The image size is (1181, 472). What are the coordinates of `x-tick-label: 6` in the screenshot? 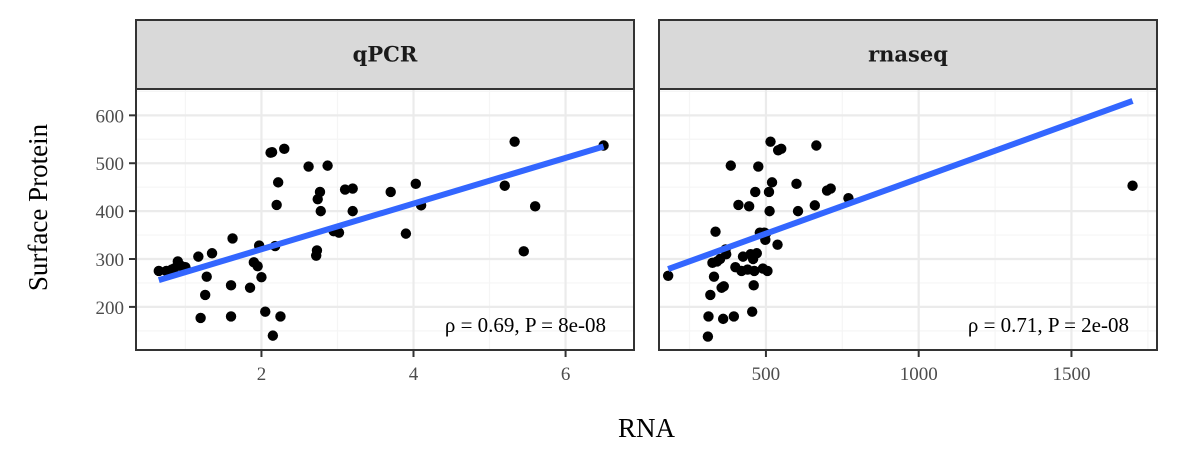 It's located at (566, 374).